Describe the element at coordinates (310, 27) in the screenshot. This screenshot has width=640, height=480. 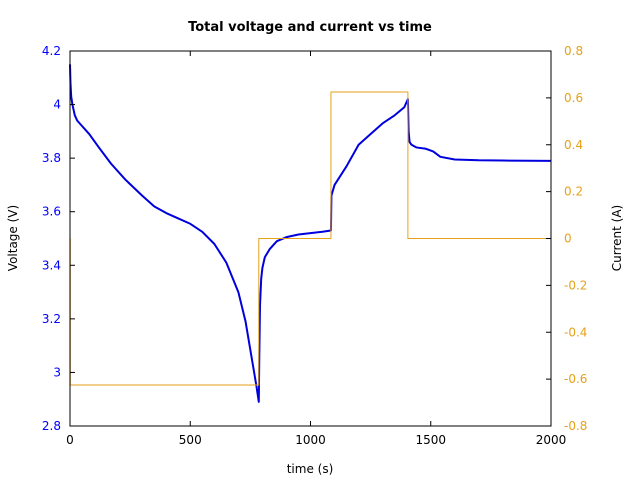
I see `chart-title: Total voltage and current vs time` at that location.